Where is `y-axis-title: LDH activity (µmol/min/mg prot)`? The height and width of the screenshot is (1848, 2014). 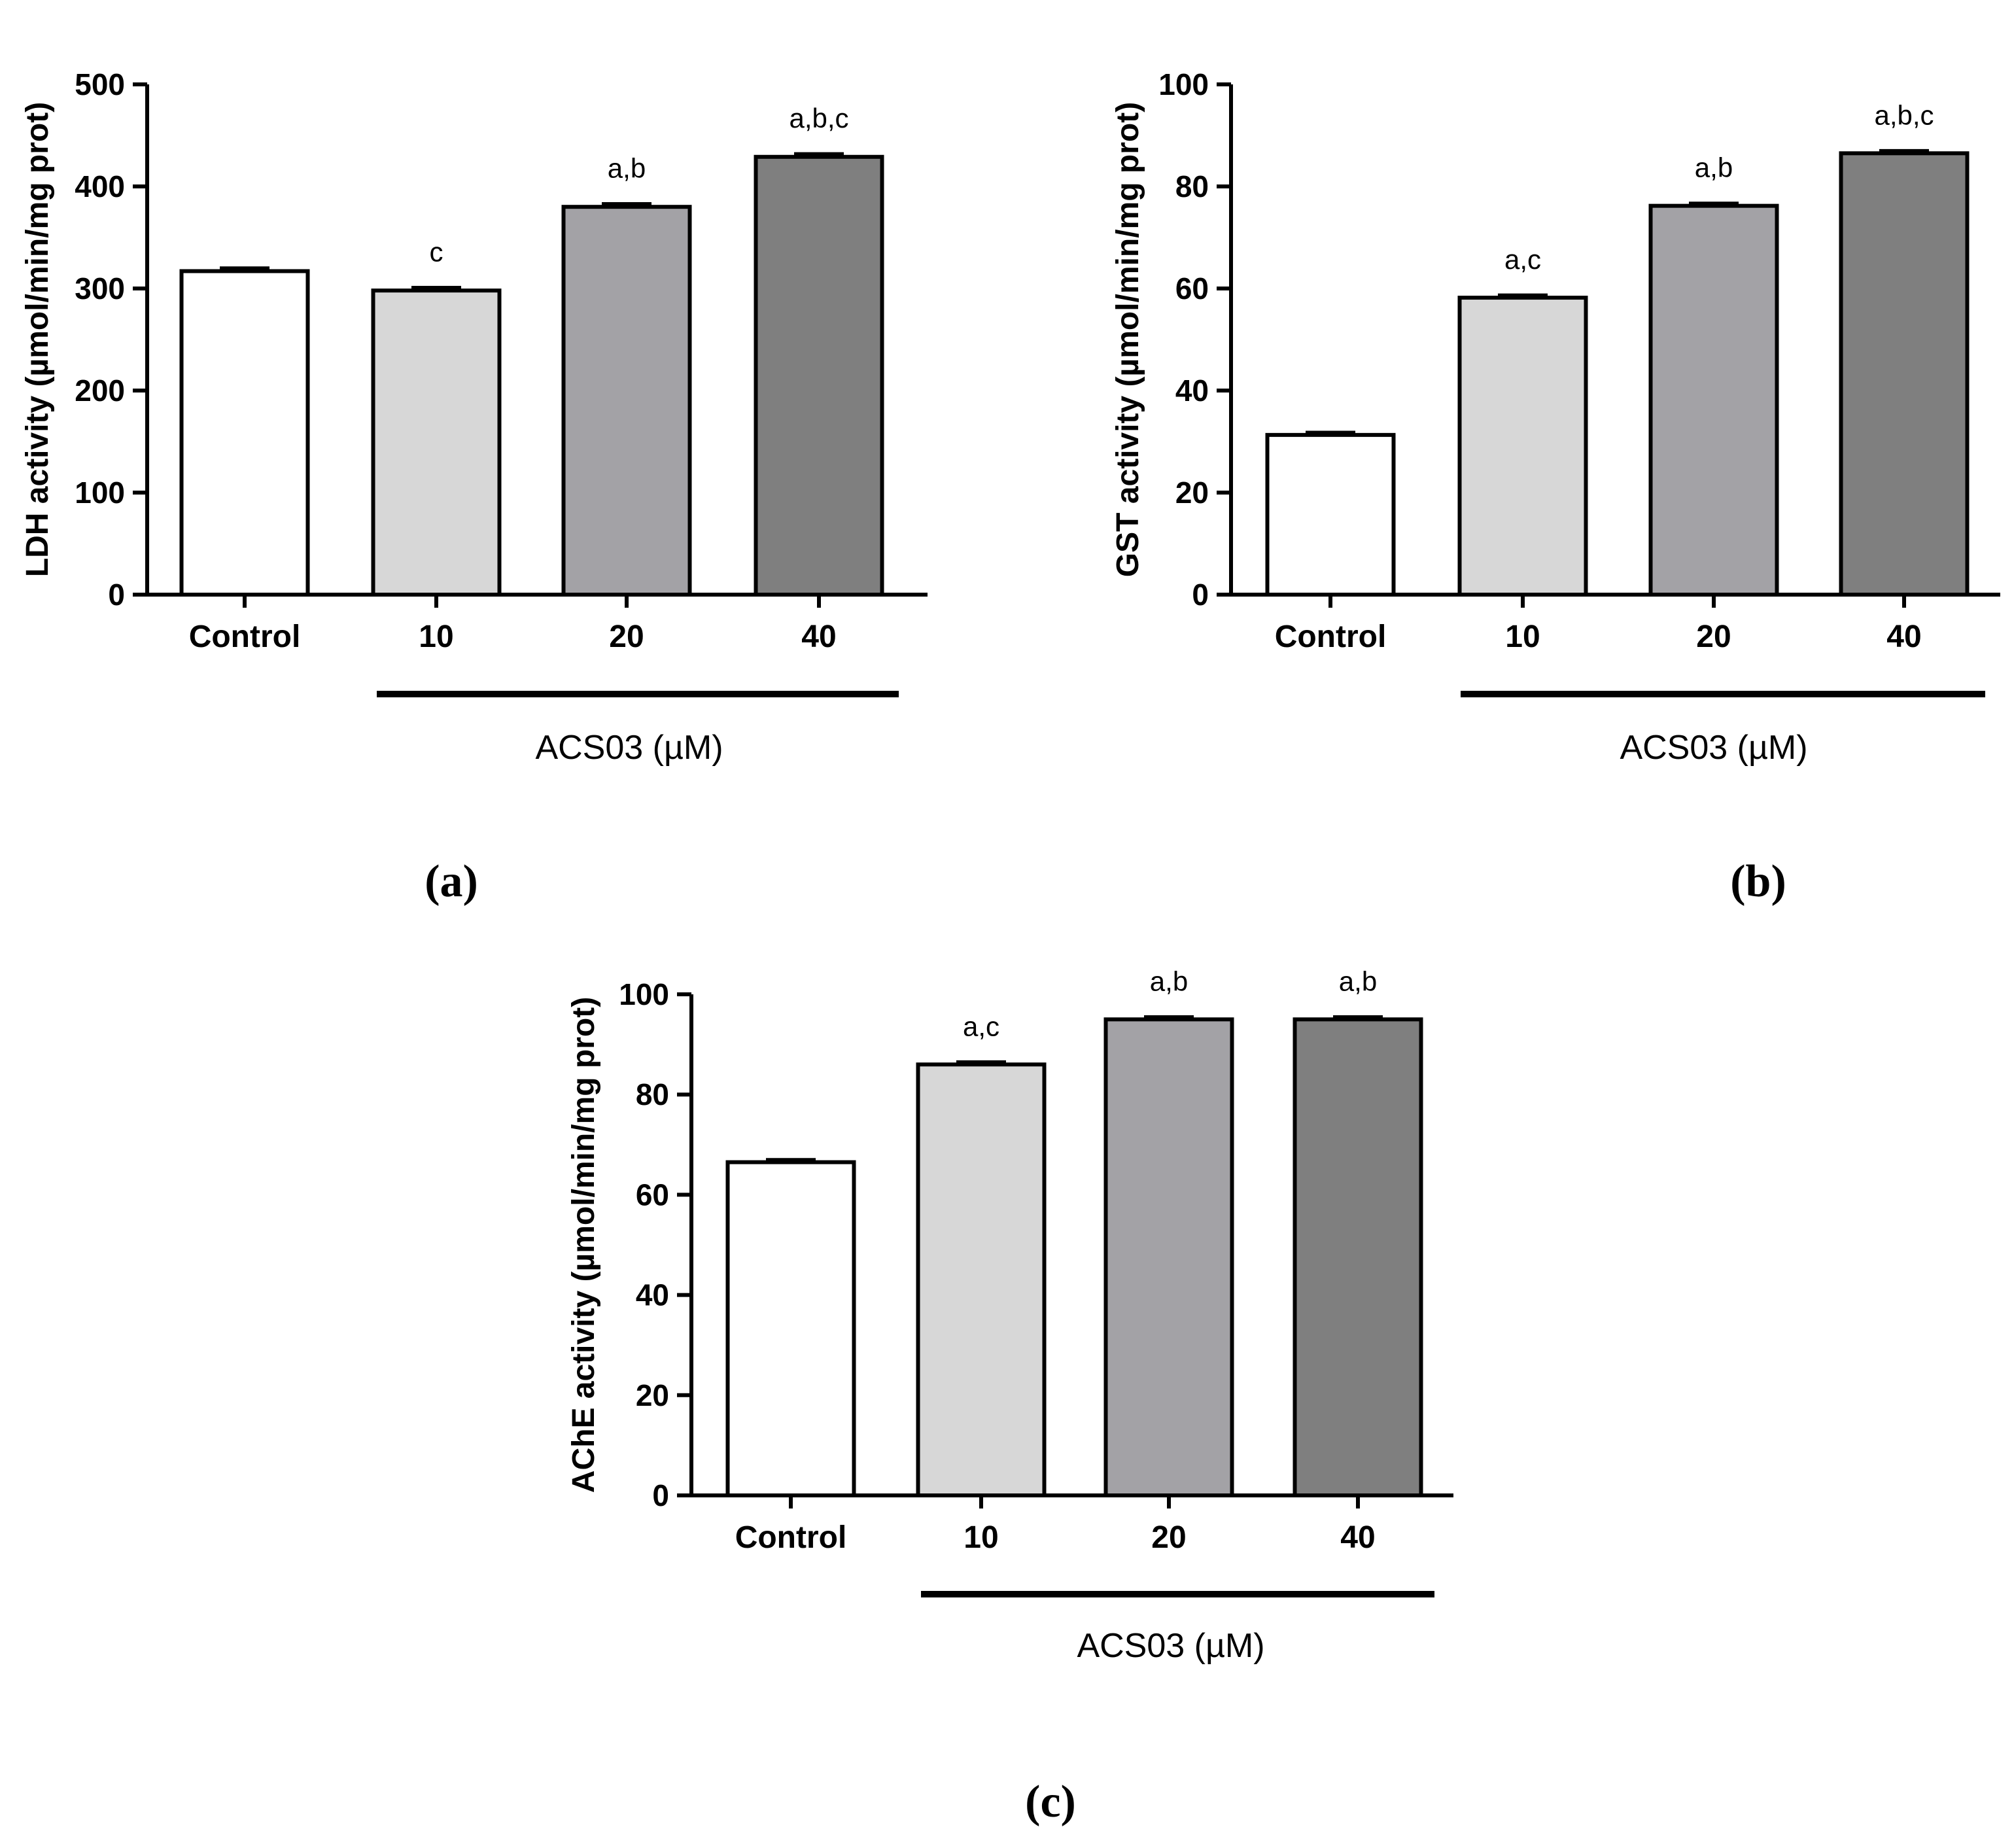 y-axis-title: LDH activity (µmol/min/mg prot) is located at coordinates (38, 339).